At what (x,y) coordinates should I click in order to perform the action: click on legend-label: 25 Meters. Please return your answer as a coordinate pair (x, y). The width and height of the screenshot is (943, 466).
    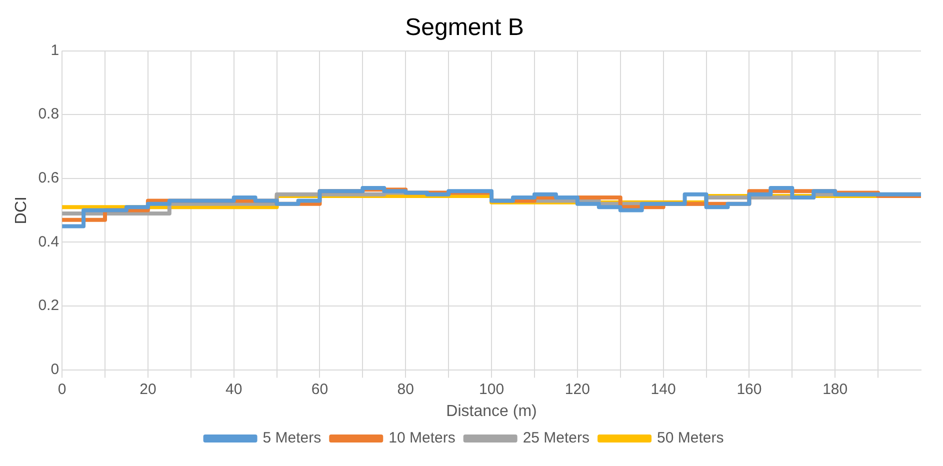
    Looking at the image, I should click on (556, 438).